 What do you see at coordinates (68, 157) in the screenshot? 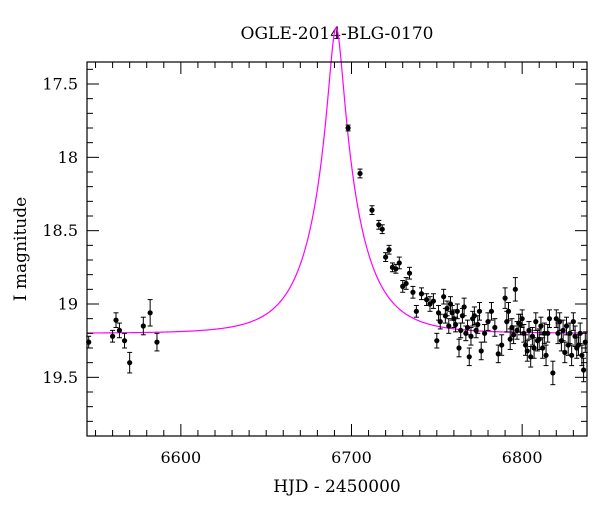
I see `y-tick-label: 18` at bounding box center [68, 157].